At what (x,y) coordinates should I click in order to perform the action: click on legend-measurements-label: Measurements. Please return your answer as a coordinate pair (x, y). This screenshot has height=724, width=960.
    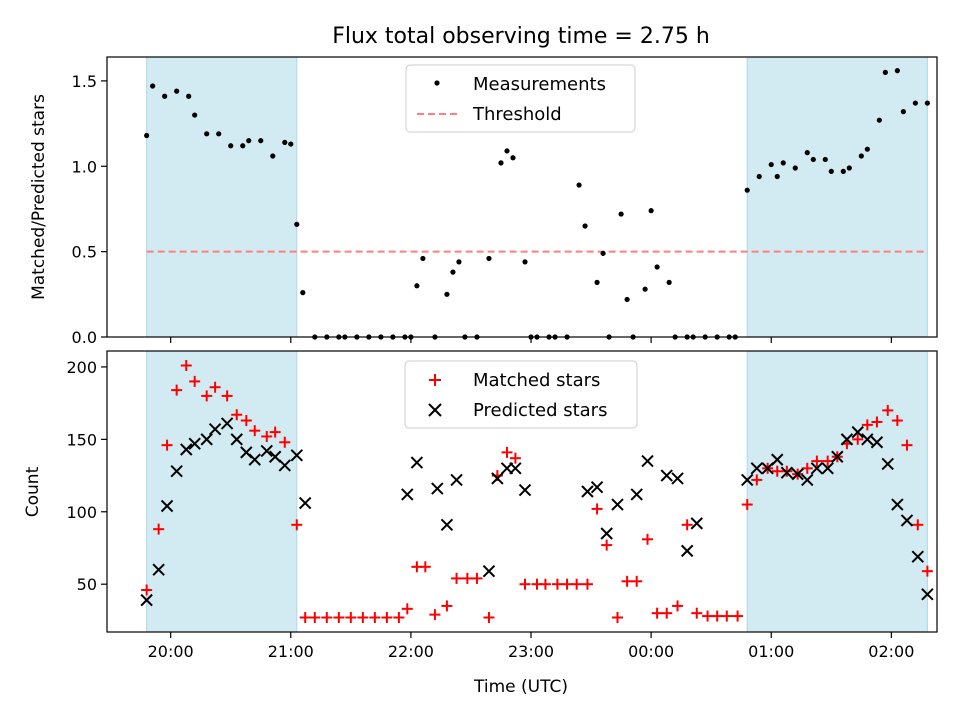
    Looking at the image, I should click on (539, 84).